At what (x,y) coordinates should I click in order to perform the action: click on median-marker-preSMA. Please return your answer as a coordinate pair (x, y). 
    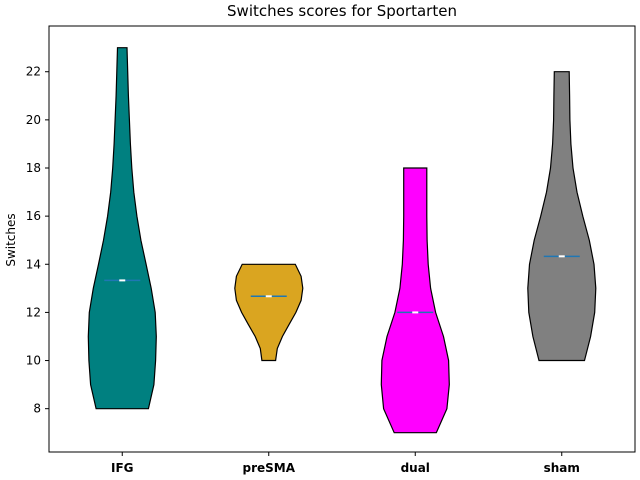
    Looking at the image, I should click on (268, 296).